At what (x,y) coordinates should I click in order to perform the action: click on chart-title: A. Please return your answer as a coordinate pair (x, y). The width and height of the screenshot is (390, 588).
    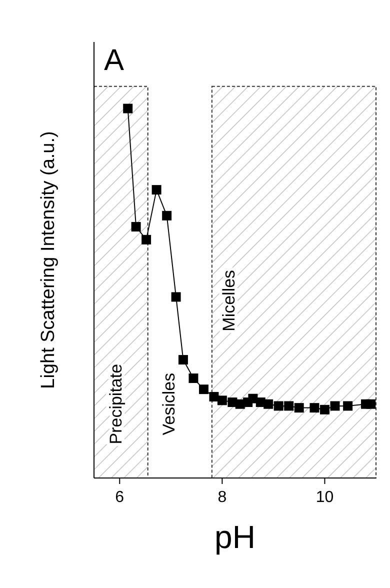
    Looking at the image, I should click on (114, 60).